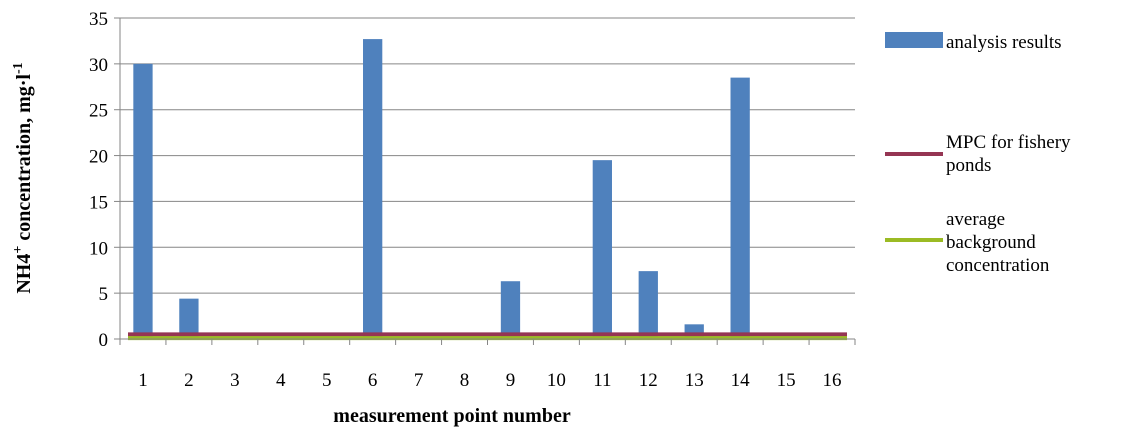 This screenshot has width=1129, height=432. I want to click on svg-text: NH4+ concentration, mg·l-1, so click(23, 177).